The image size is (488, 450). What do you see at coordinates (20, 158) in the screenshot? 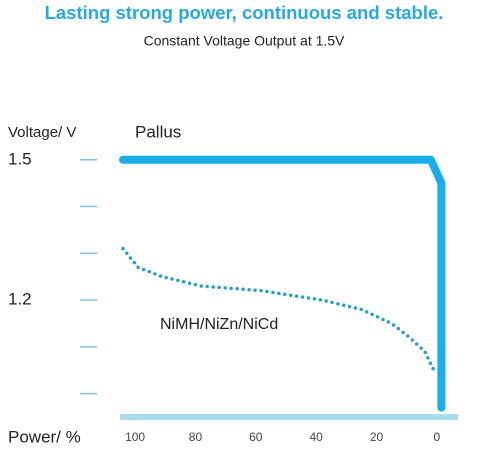
I see `y-tick-label: 1.5` at bounding box center [20, 158].